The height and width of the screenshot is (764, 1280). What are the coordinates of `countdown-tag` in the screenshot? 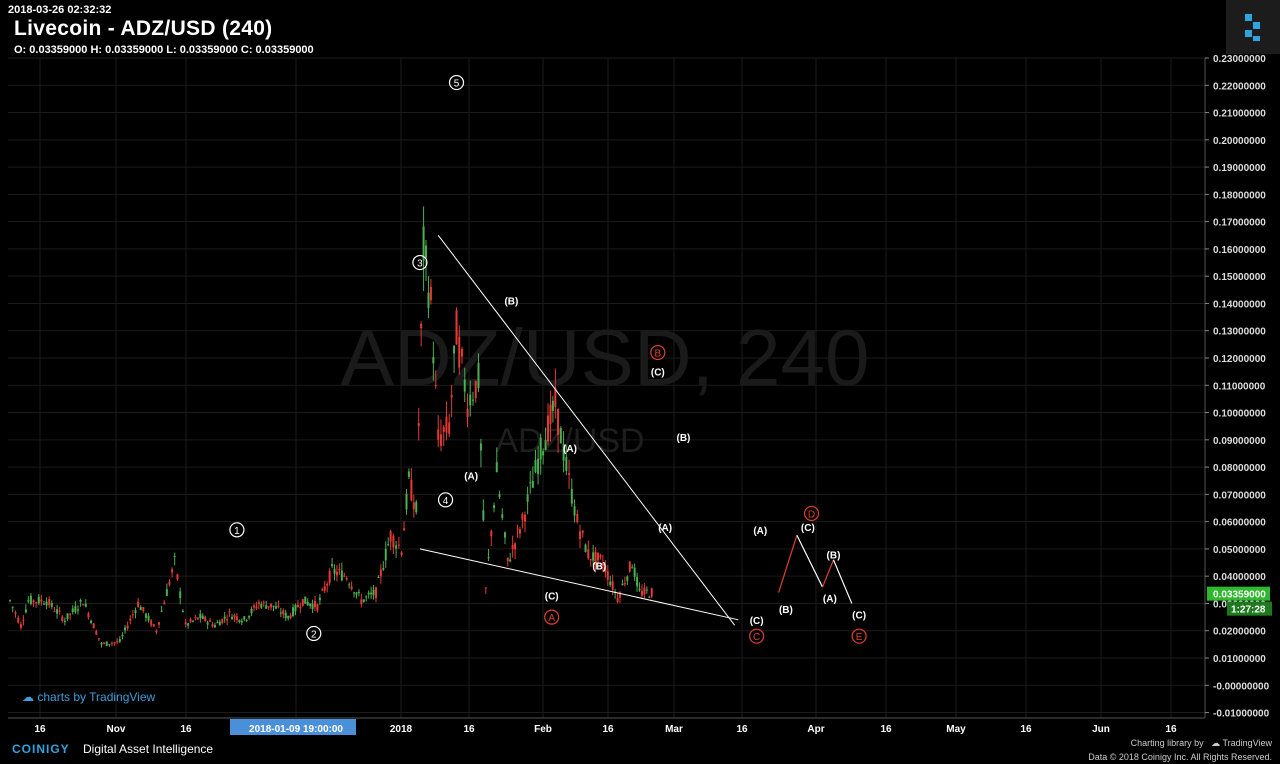 It's located at (1249, 608).